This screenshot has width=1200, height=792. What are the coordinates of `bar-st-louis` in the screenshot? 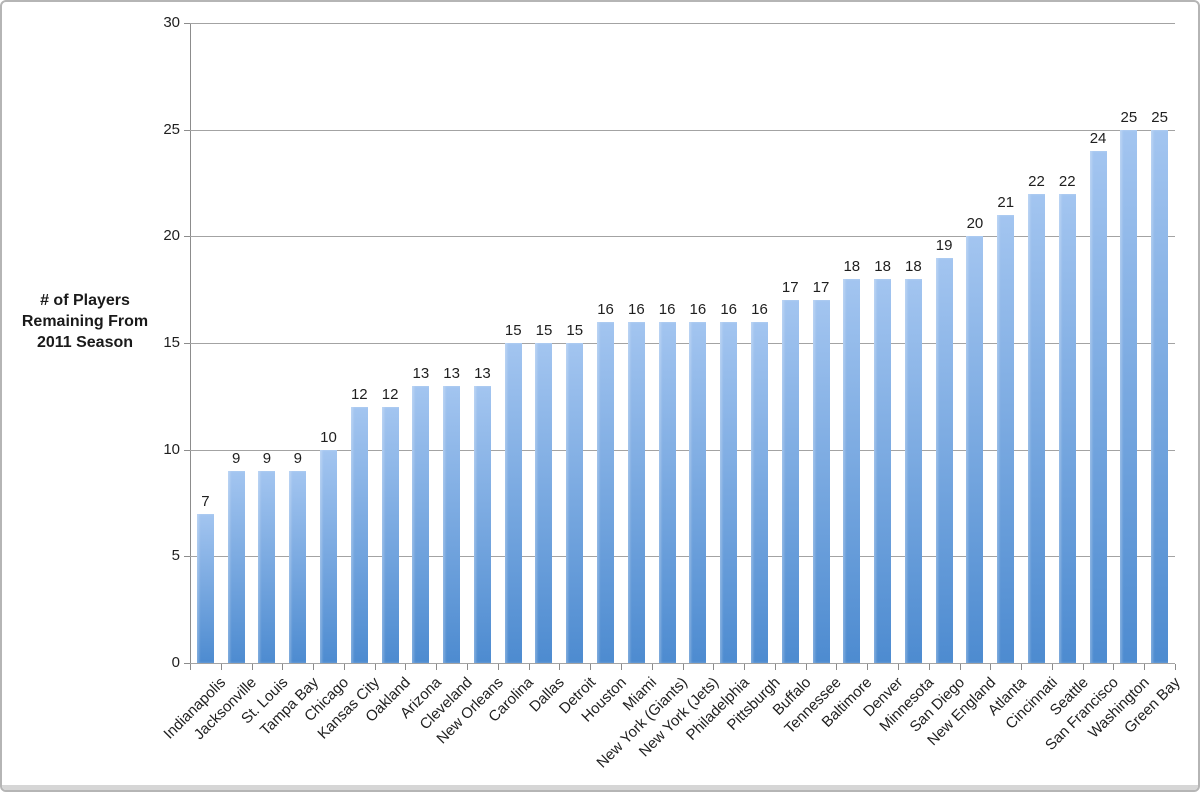 It's located at (267, 567).